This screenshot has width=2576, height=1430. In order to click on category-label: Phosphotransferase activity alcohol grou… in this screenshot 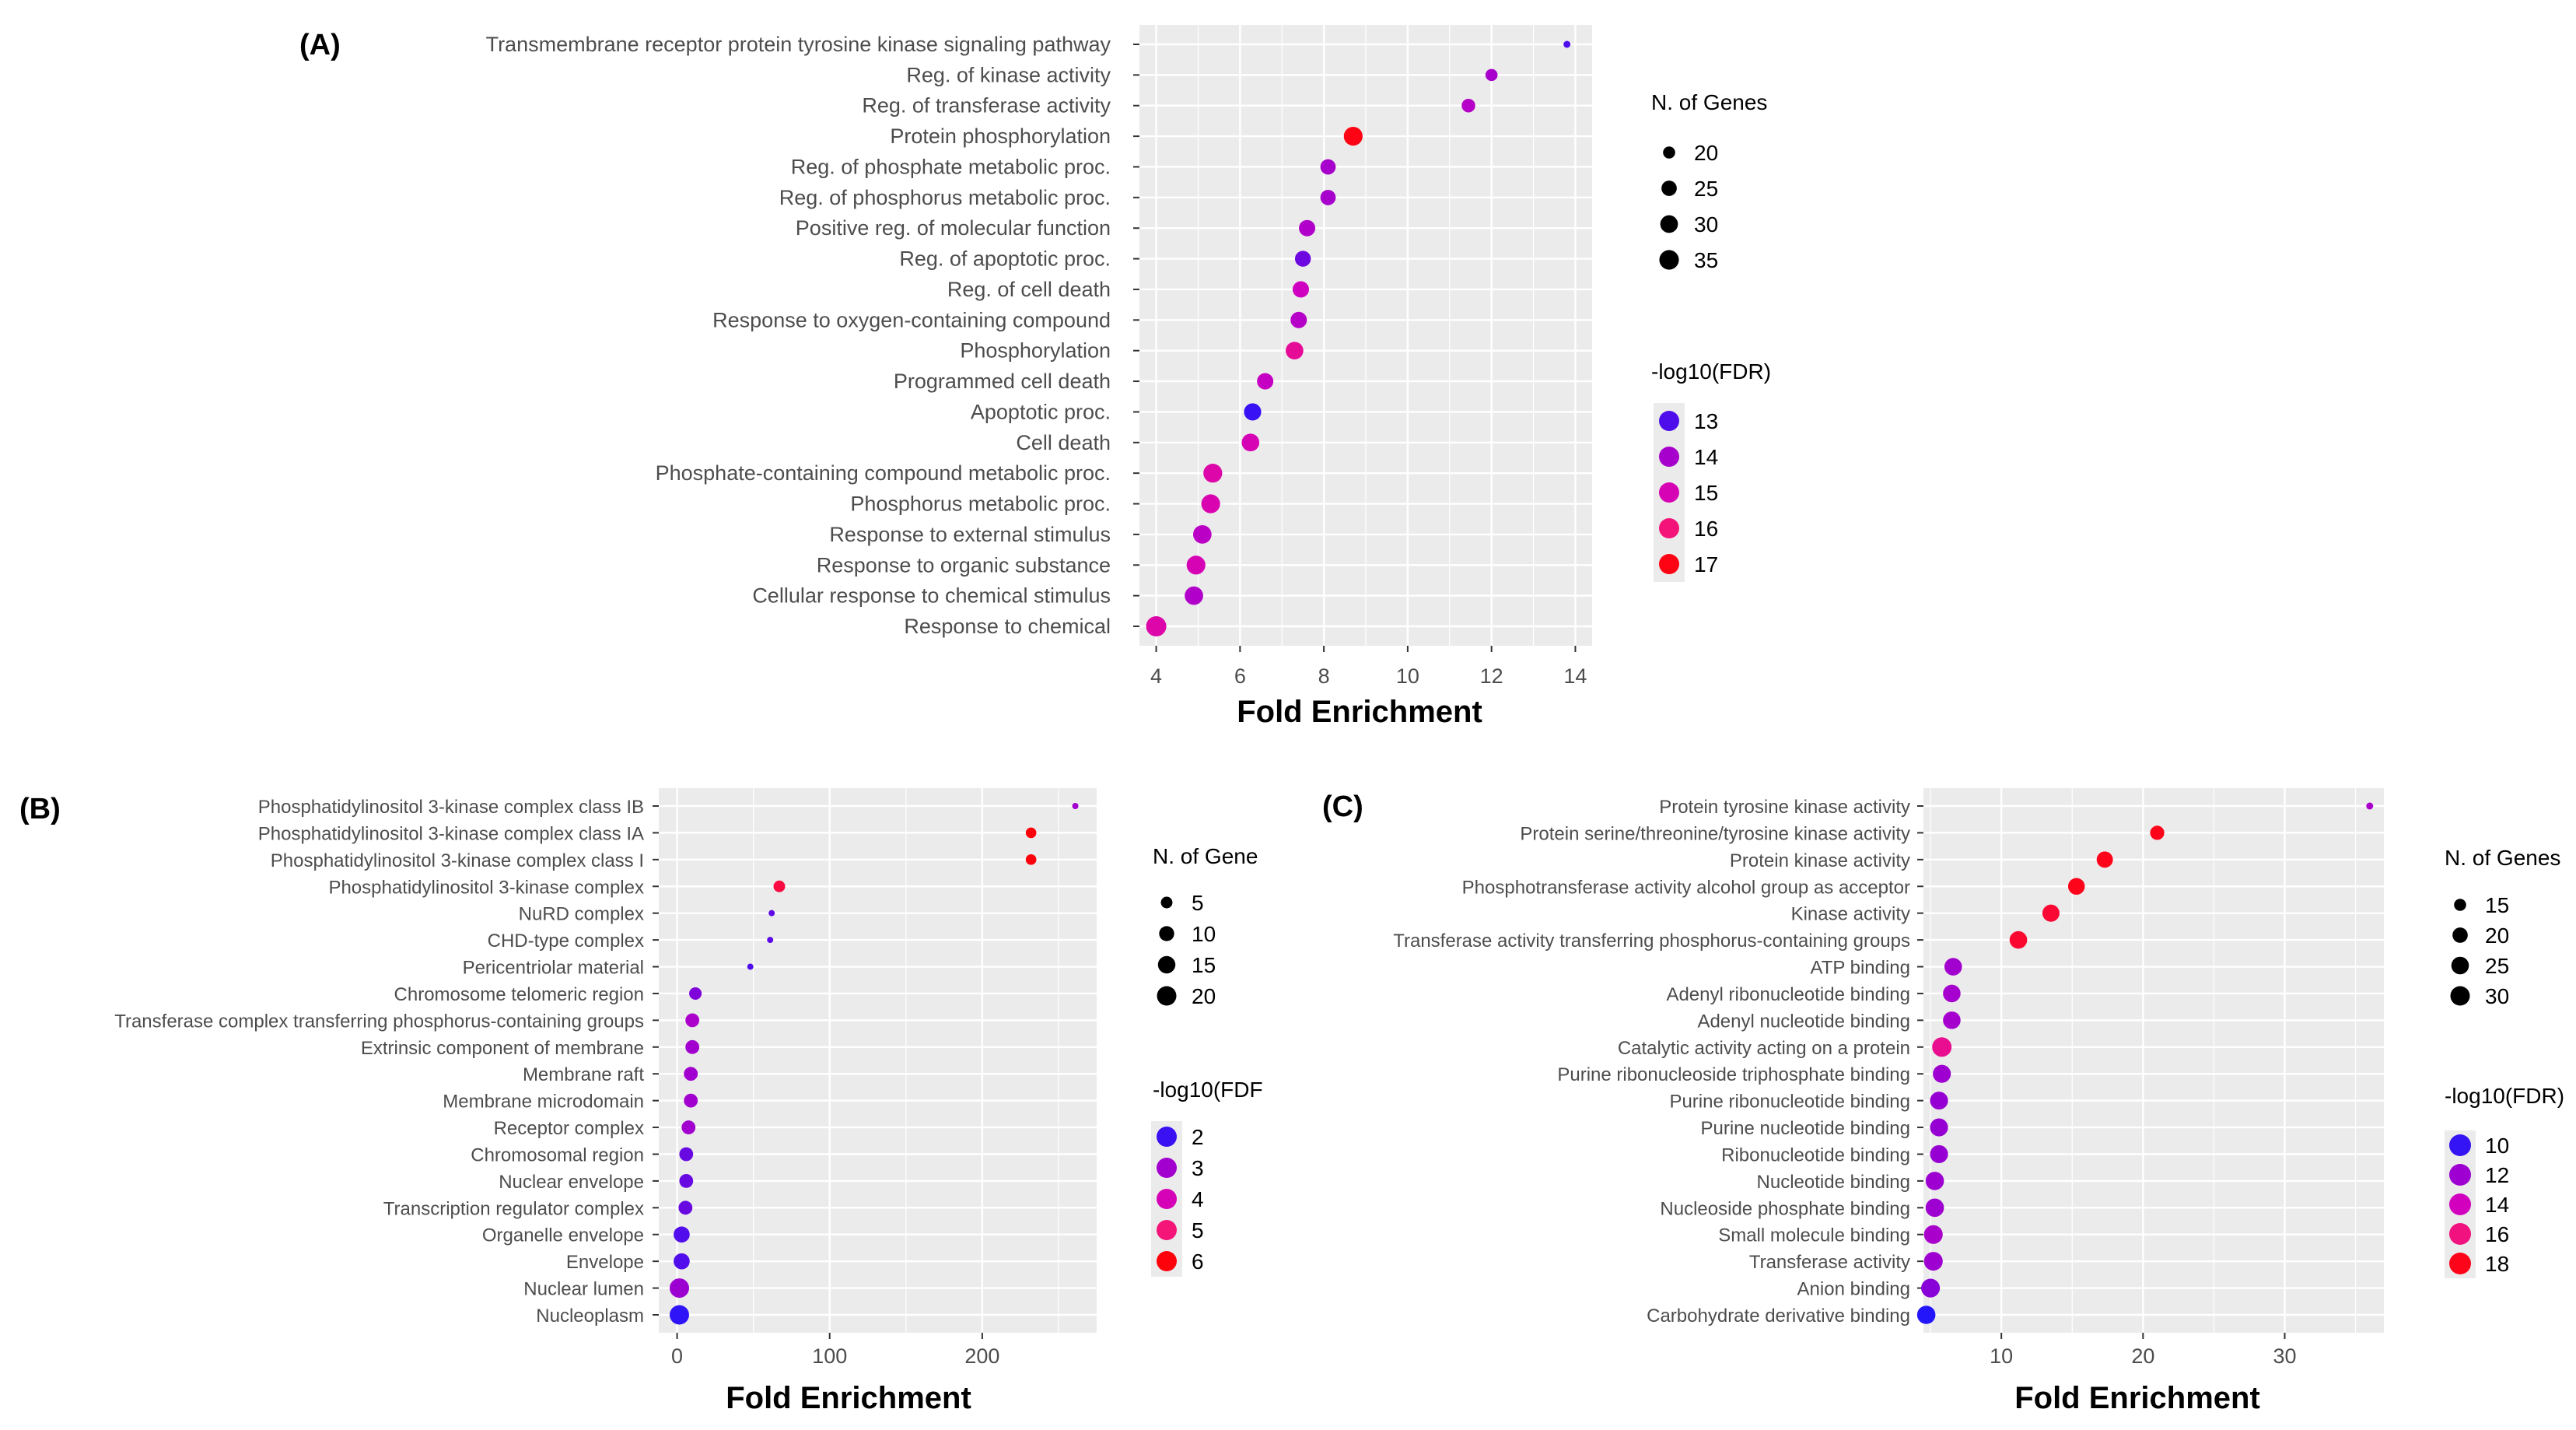, I will do `click(1686, 887)`.